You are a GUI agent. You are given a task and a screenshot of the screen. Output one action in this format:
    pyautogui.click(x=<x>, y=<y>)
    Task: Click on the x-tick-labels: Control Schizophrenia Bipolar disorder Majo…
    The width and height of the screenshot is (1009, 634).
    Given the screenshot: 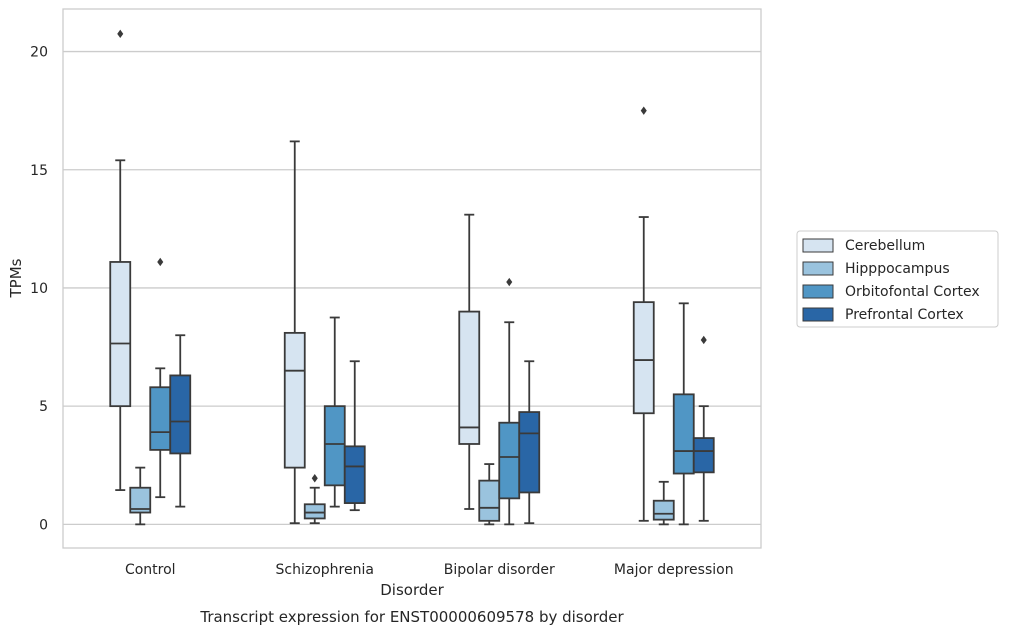 What is the action you would take?
    pyautogui.click(x=429, y=570)
    